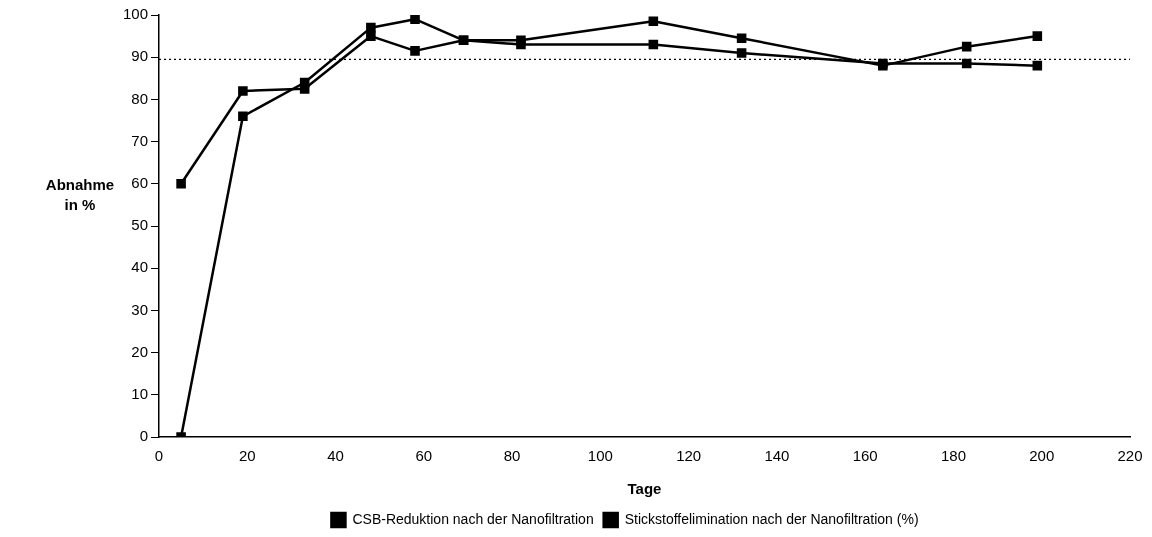  I want to click on y-tick-label: 10, so click(140, 393).